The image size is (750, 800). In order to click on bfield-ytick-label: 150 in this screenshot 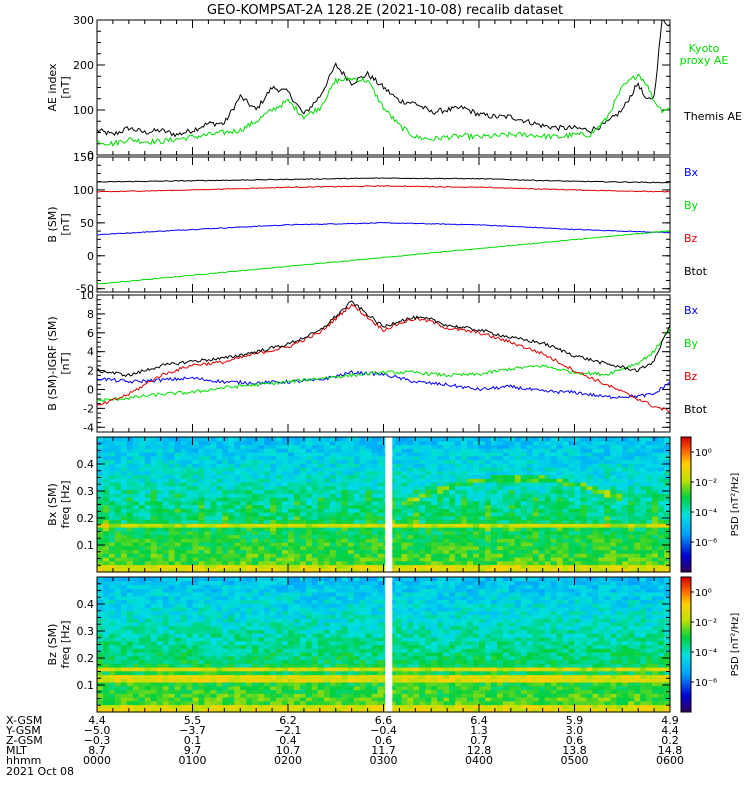, I will do `click(83, 157)`.